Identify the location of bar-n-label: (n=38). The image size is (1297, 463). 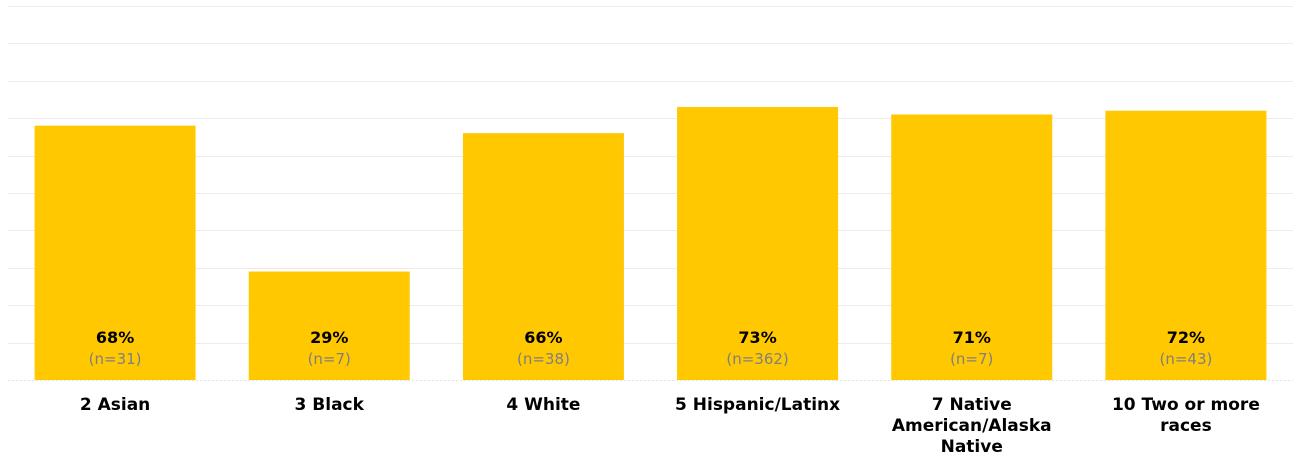
(543, 359).